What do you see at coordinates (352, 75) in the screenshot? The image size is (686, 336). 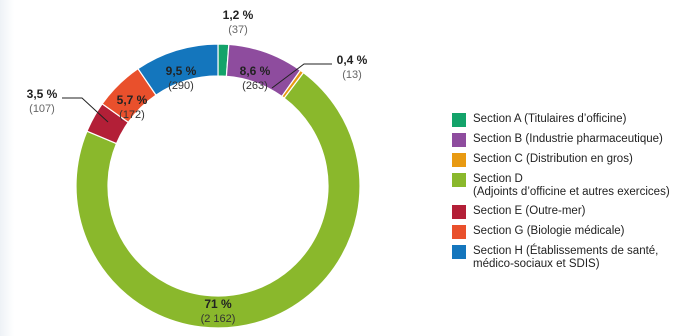 I see `count-label-2: (13)` at bounding box center [352, 75].